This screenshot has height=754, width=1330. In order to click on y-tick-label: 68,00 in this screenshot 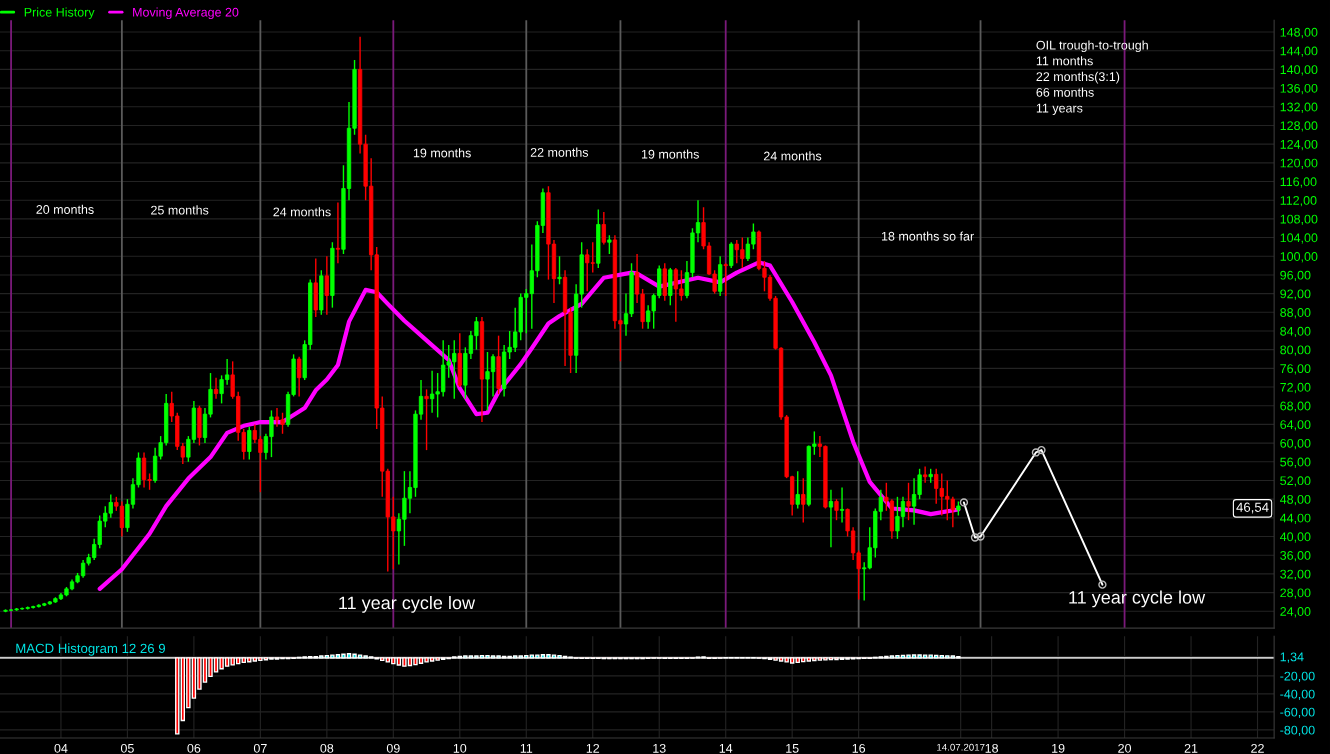, I will do `click(1295, 406)`.